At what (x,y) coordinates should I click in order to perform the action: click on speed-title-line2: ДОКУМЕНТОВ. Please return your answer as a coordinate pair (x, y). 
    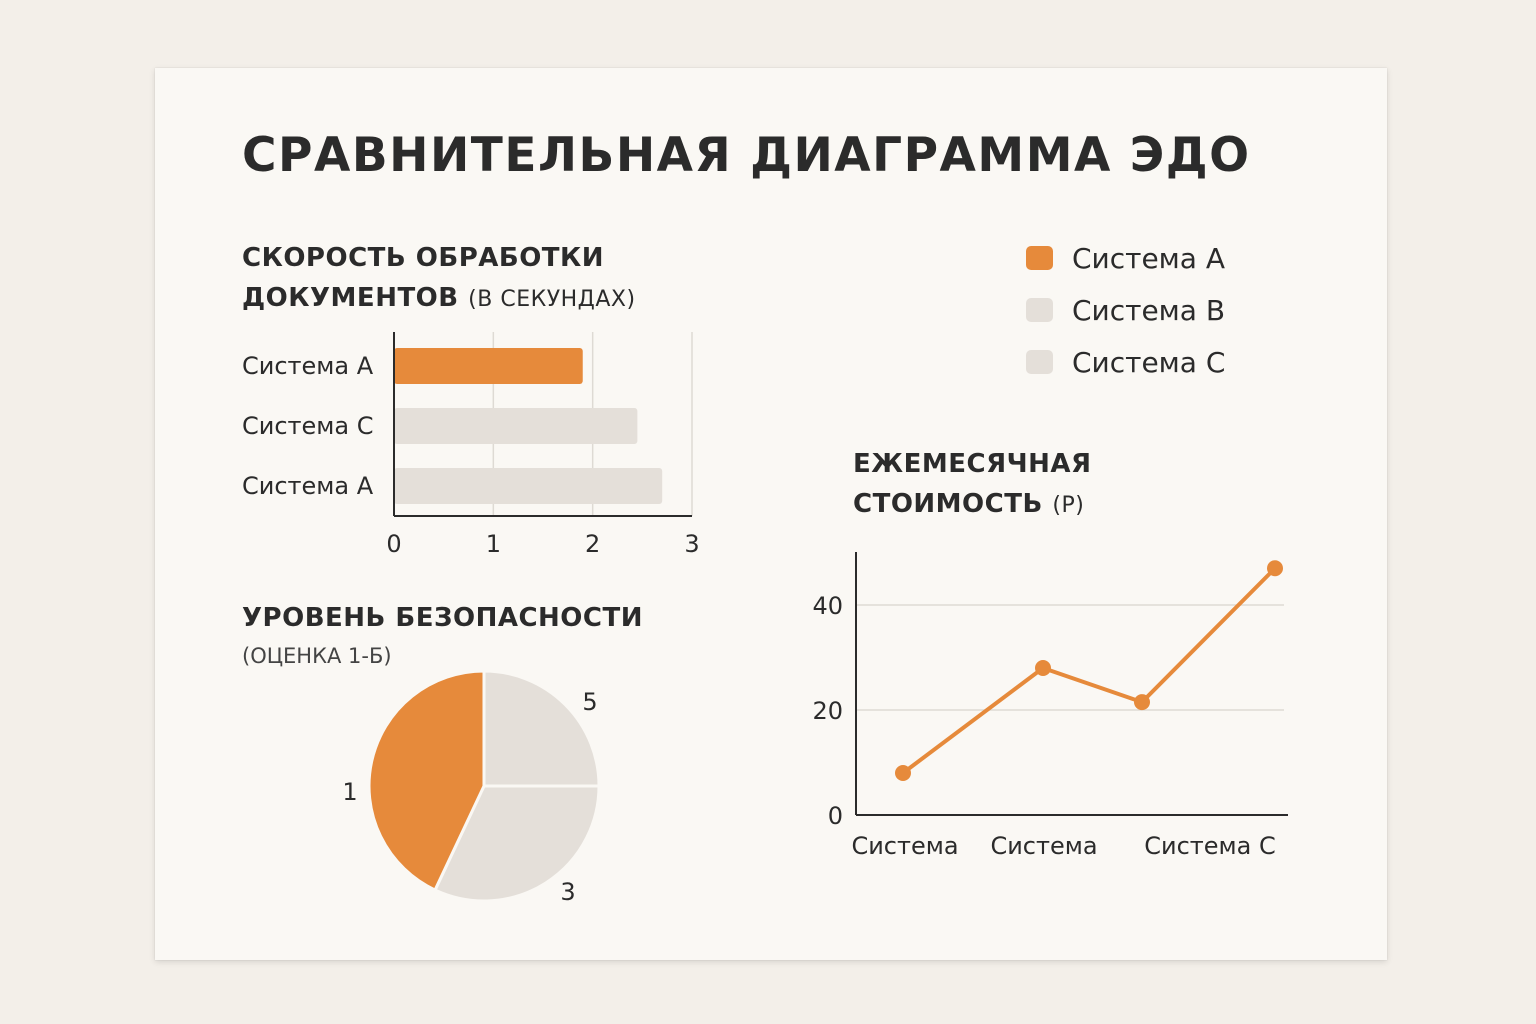
    Looking at the image, I should click on (350, 298).